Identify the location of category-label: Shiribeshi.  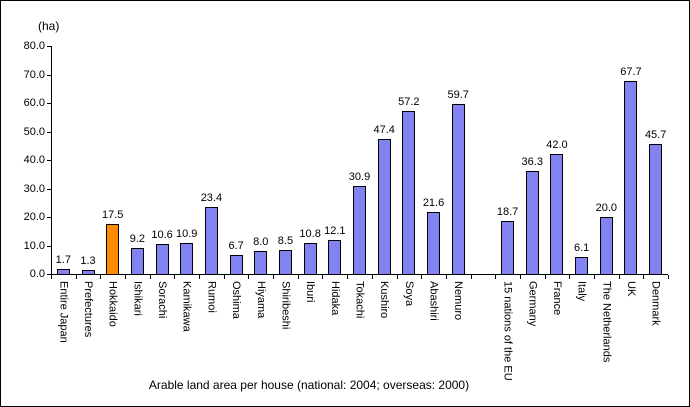
(285, 305).